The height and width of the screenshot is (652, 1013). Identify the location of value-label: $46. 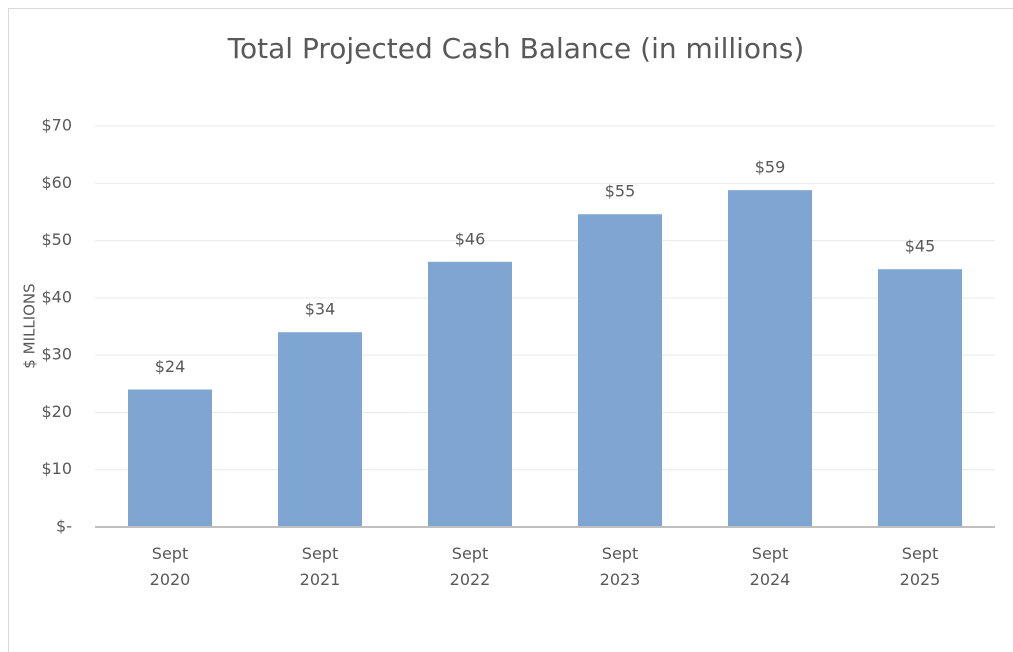
(470, 238).